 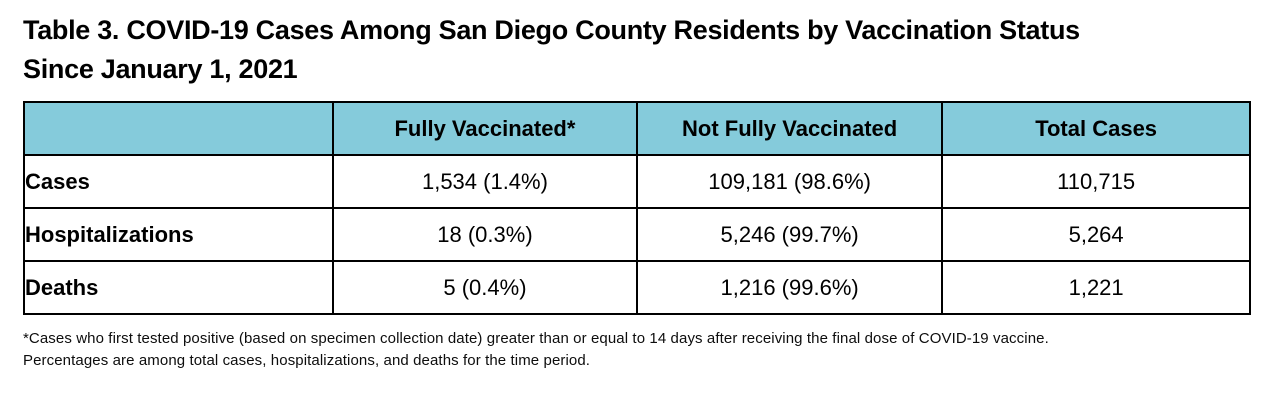 I want to click on row-label-deaths: Deaths, so click(x=178, y=287).